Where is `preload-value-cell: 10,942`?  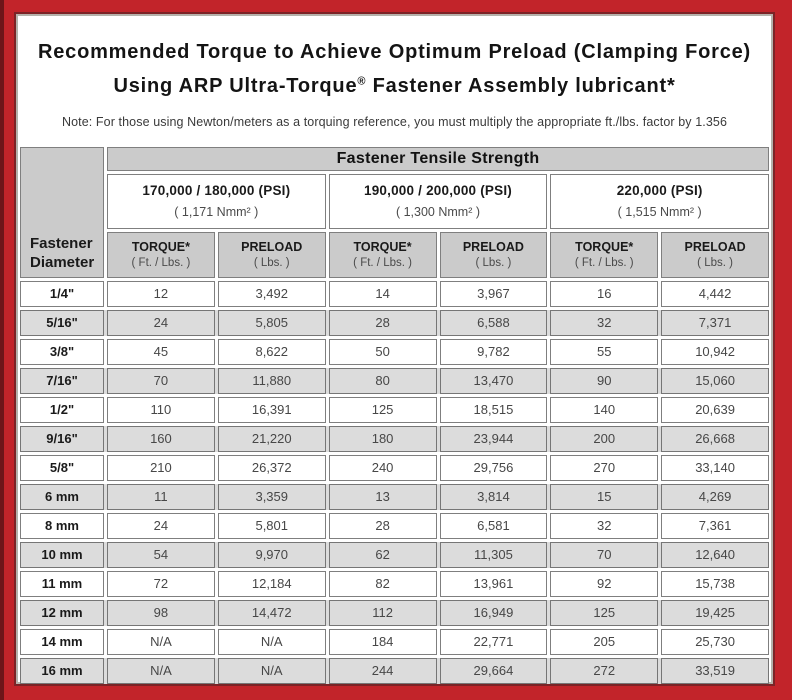 preload-value-cell: 10,942 is located at coordinates (715, 351).